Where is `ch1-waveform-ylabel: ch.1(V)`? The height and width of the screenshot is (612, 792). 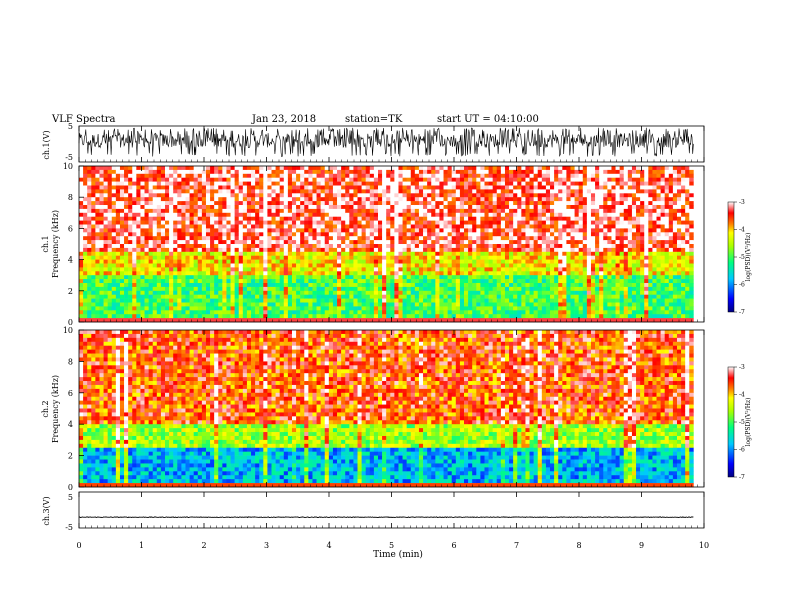
ch1-waveform-ylabel: ch.1(V) is located at coordinates (46, 144).